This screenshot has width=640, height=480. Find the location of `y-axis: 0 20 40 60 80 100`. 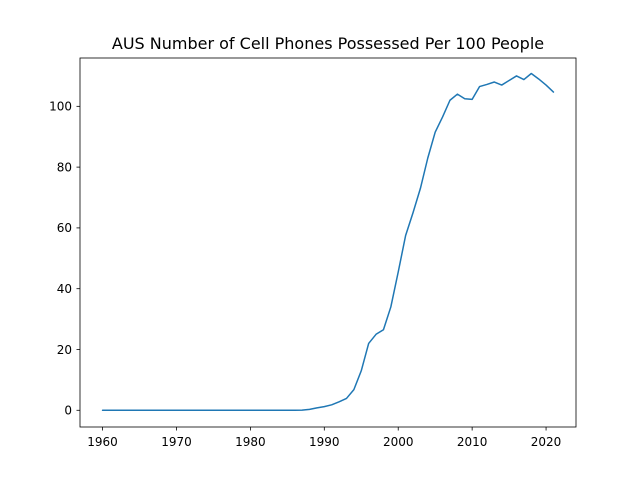

y-axis: 0 20 40 60 80 100 is located at coordinates (64, 259).